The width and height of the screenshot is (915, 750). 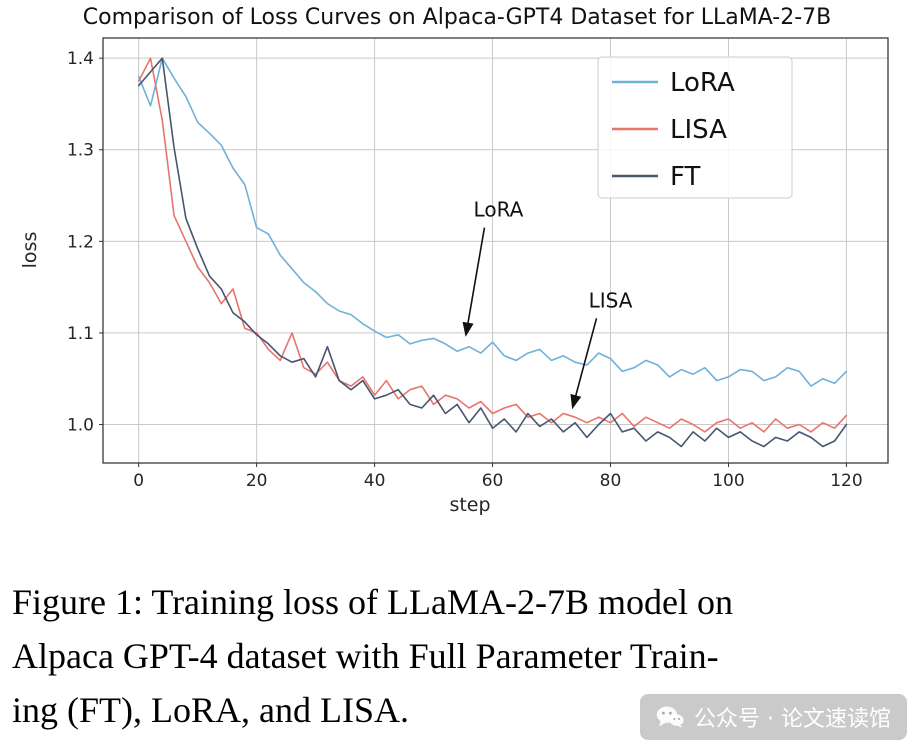 I want to click on y-tick-label: 1.1, so click(x=80, y=334).